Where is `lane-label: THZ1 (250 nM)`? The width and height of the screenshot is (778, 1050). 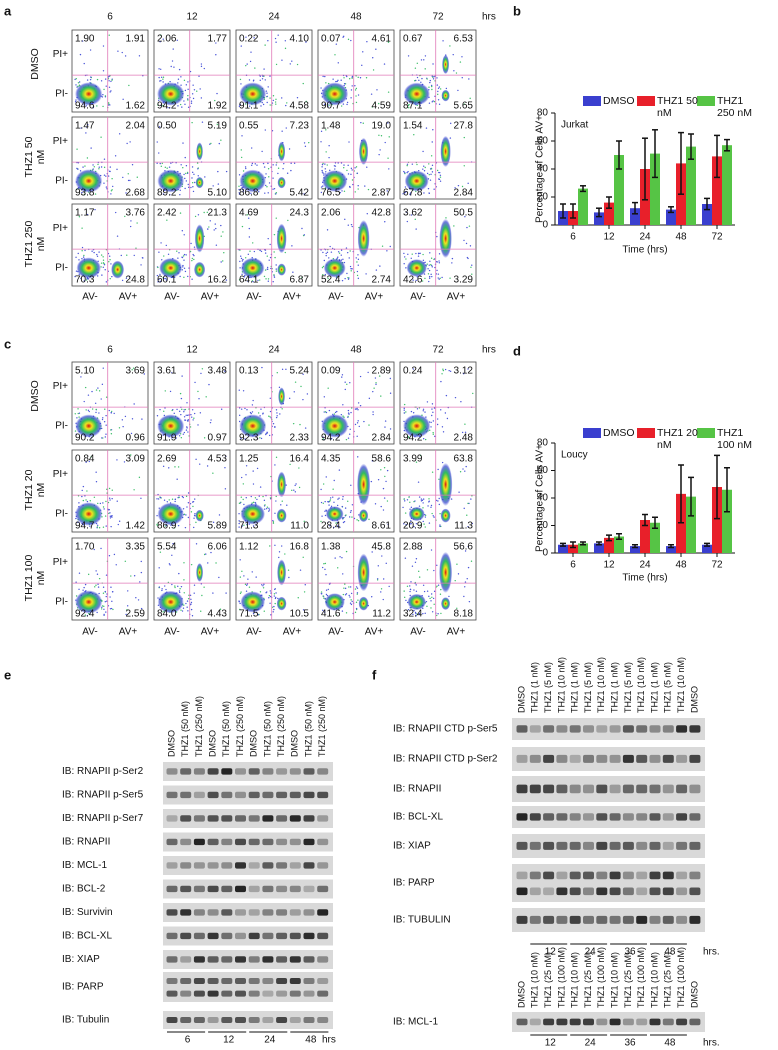
lane-label: THZ1 (250 nM) is located at coordinates (281, 726).